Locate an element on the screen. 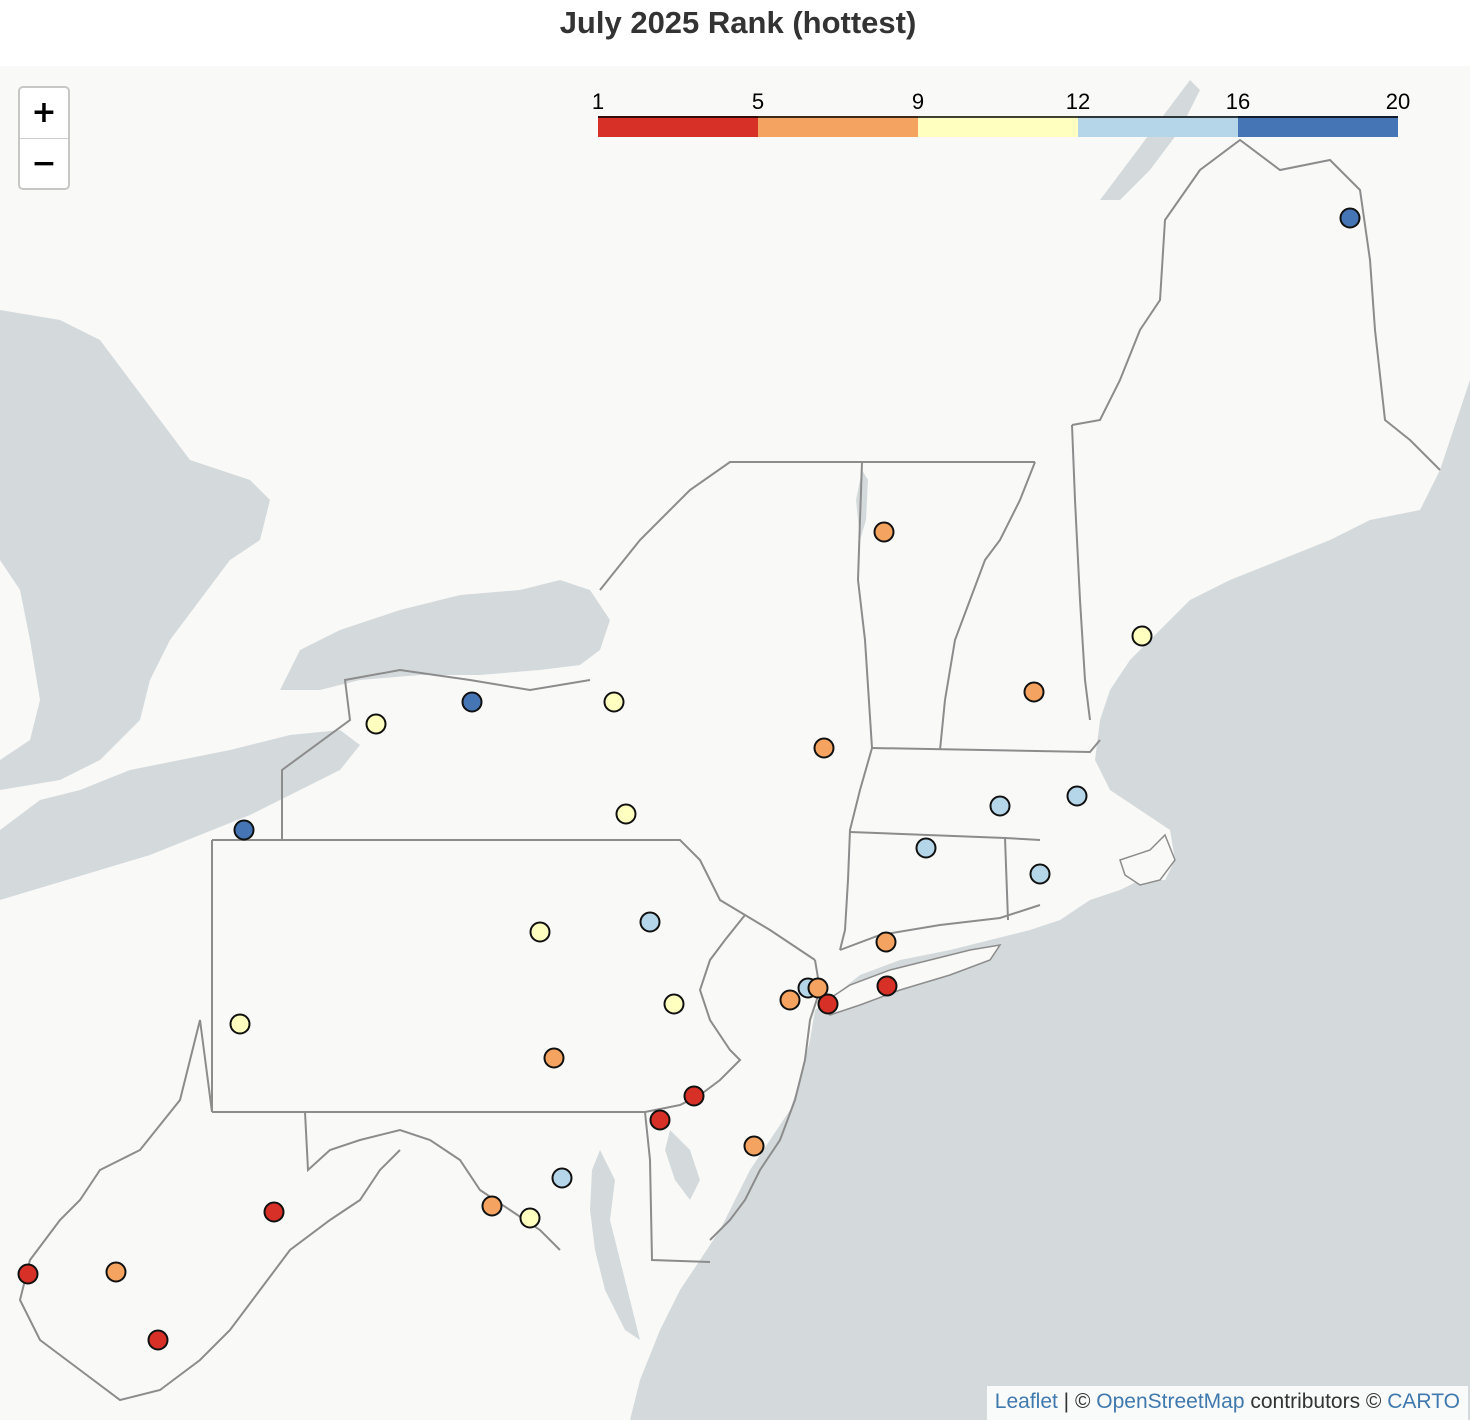 This screenshot has width=1476, height=1420. map-title: July 2025 Rank (hottest) is located at coordinates (738, 22).